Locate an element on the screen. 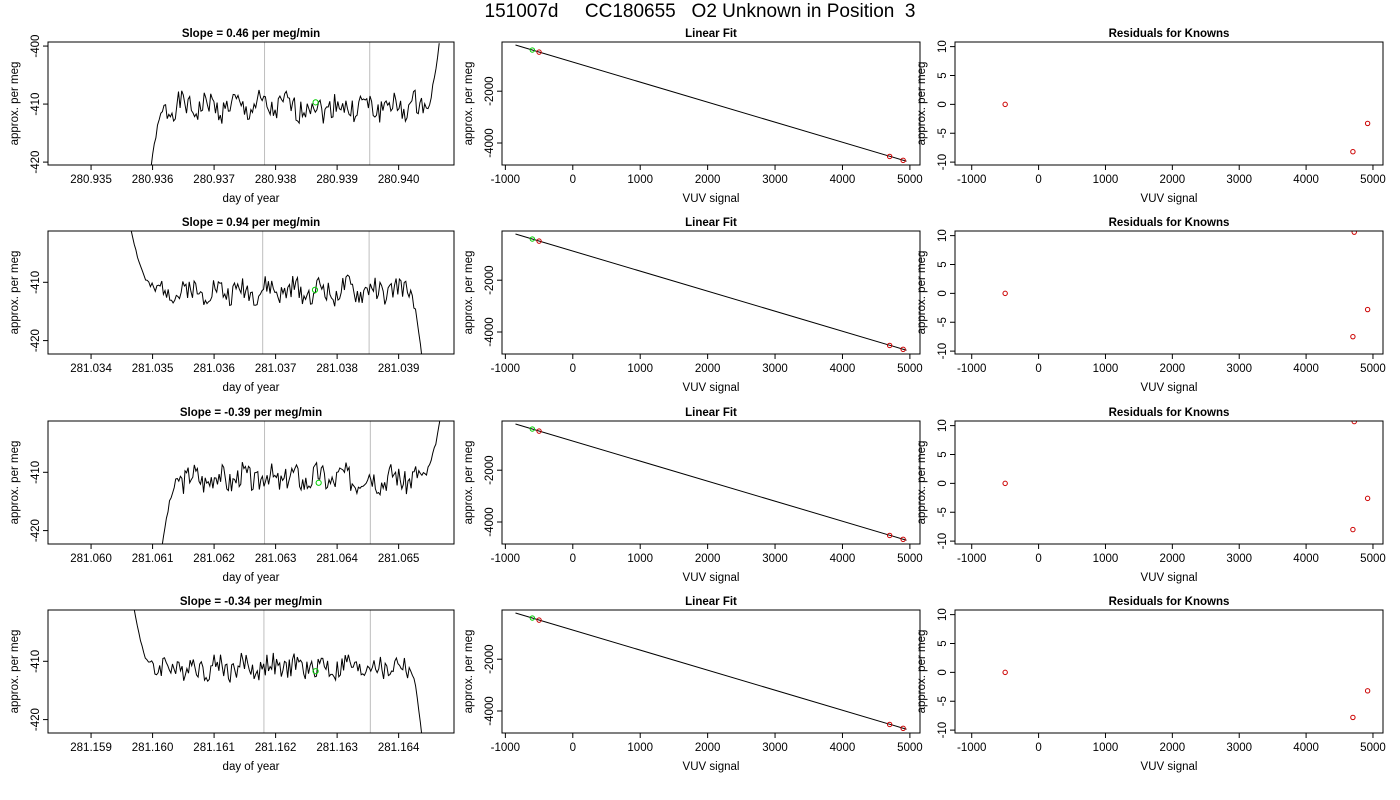  x-tick-label: 281.161 is located at coordinates (214, 748).